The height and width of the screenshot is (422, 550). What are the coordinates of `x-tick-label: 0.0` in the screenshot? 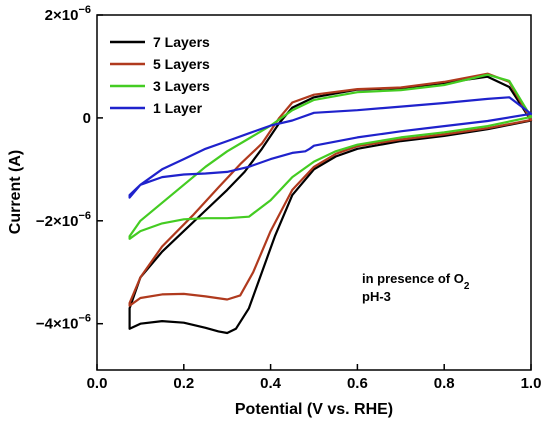 It's located at (97, 383).